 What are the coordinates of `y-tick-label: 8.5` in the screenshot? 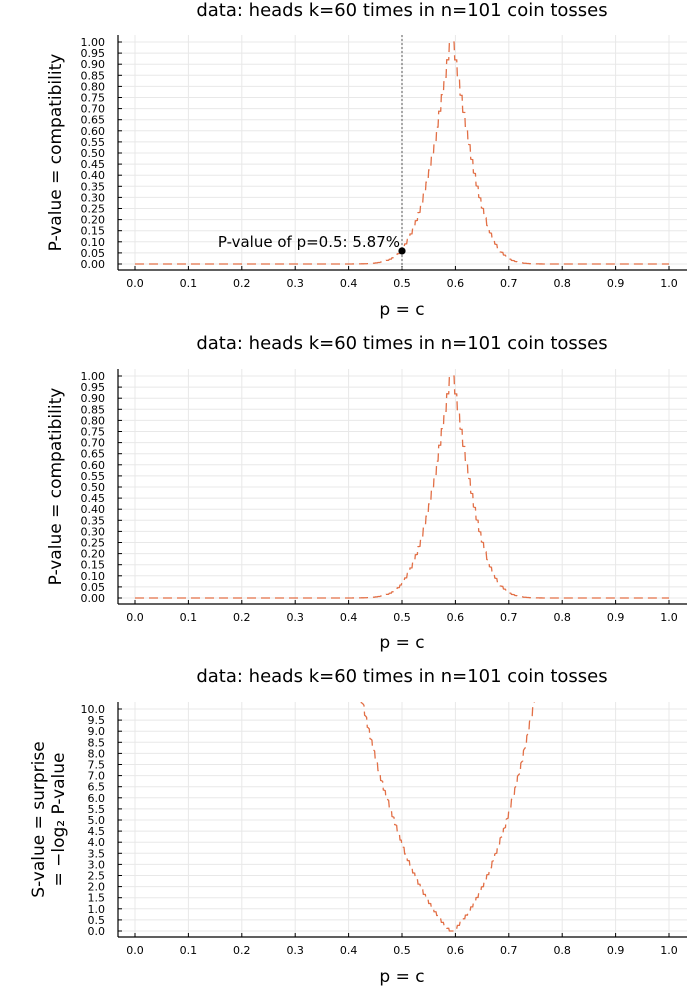 It's located at (97, 742).